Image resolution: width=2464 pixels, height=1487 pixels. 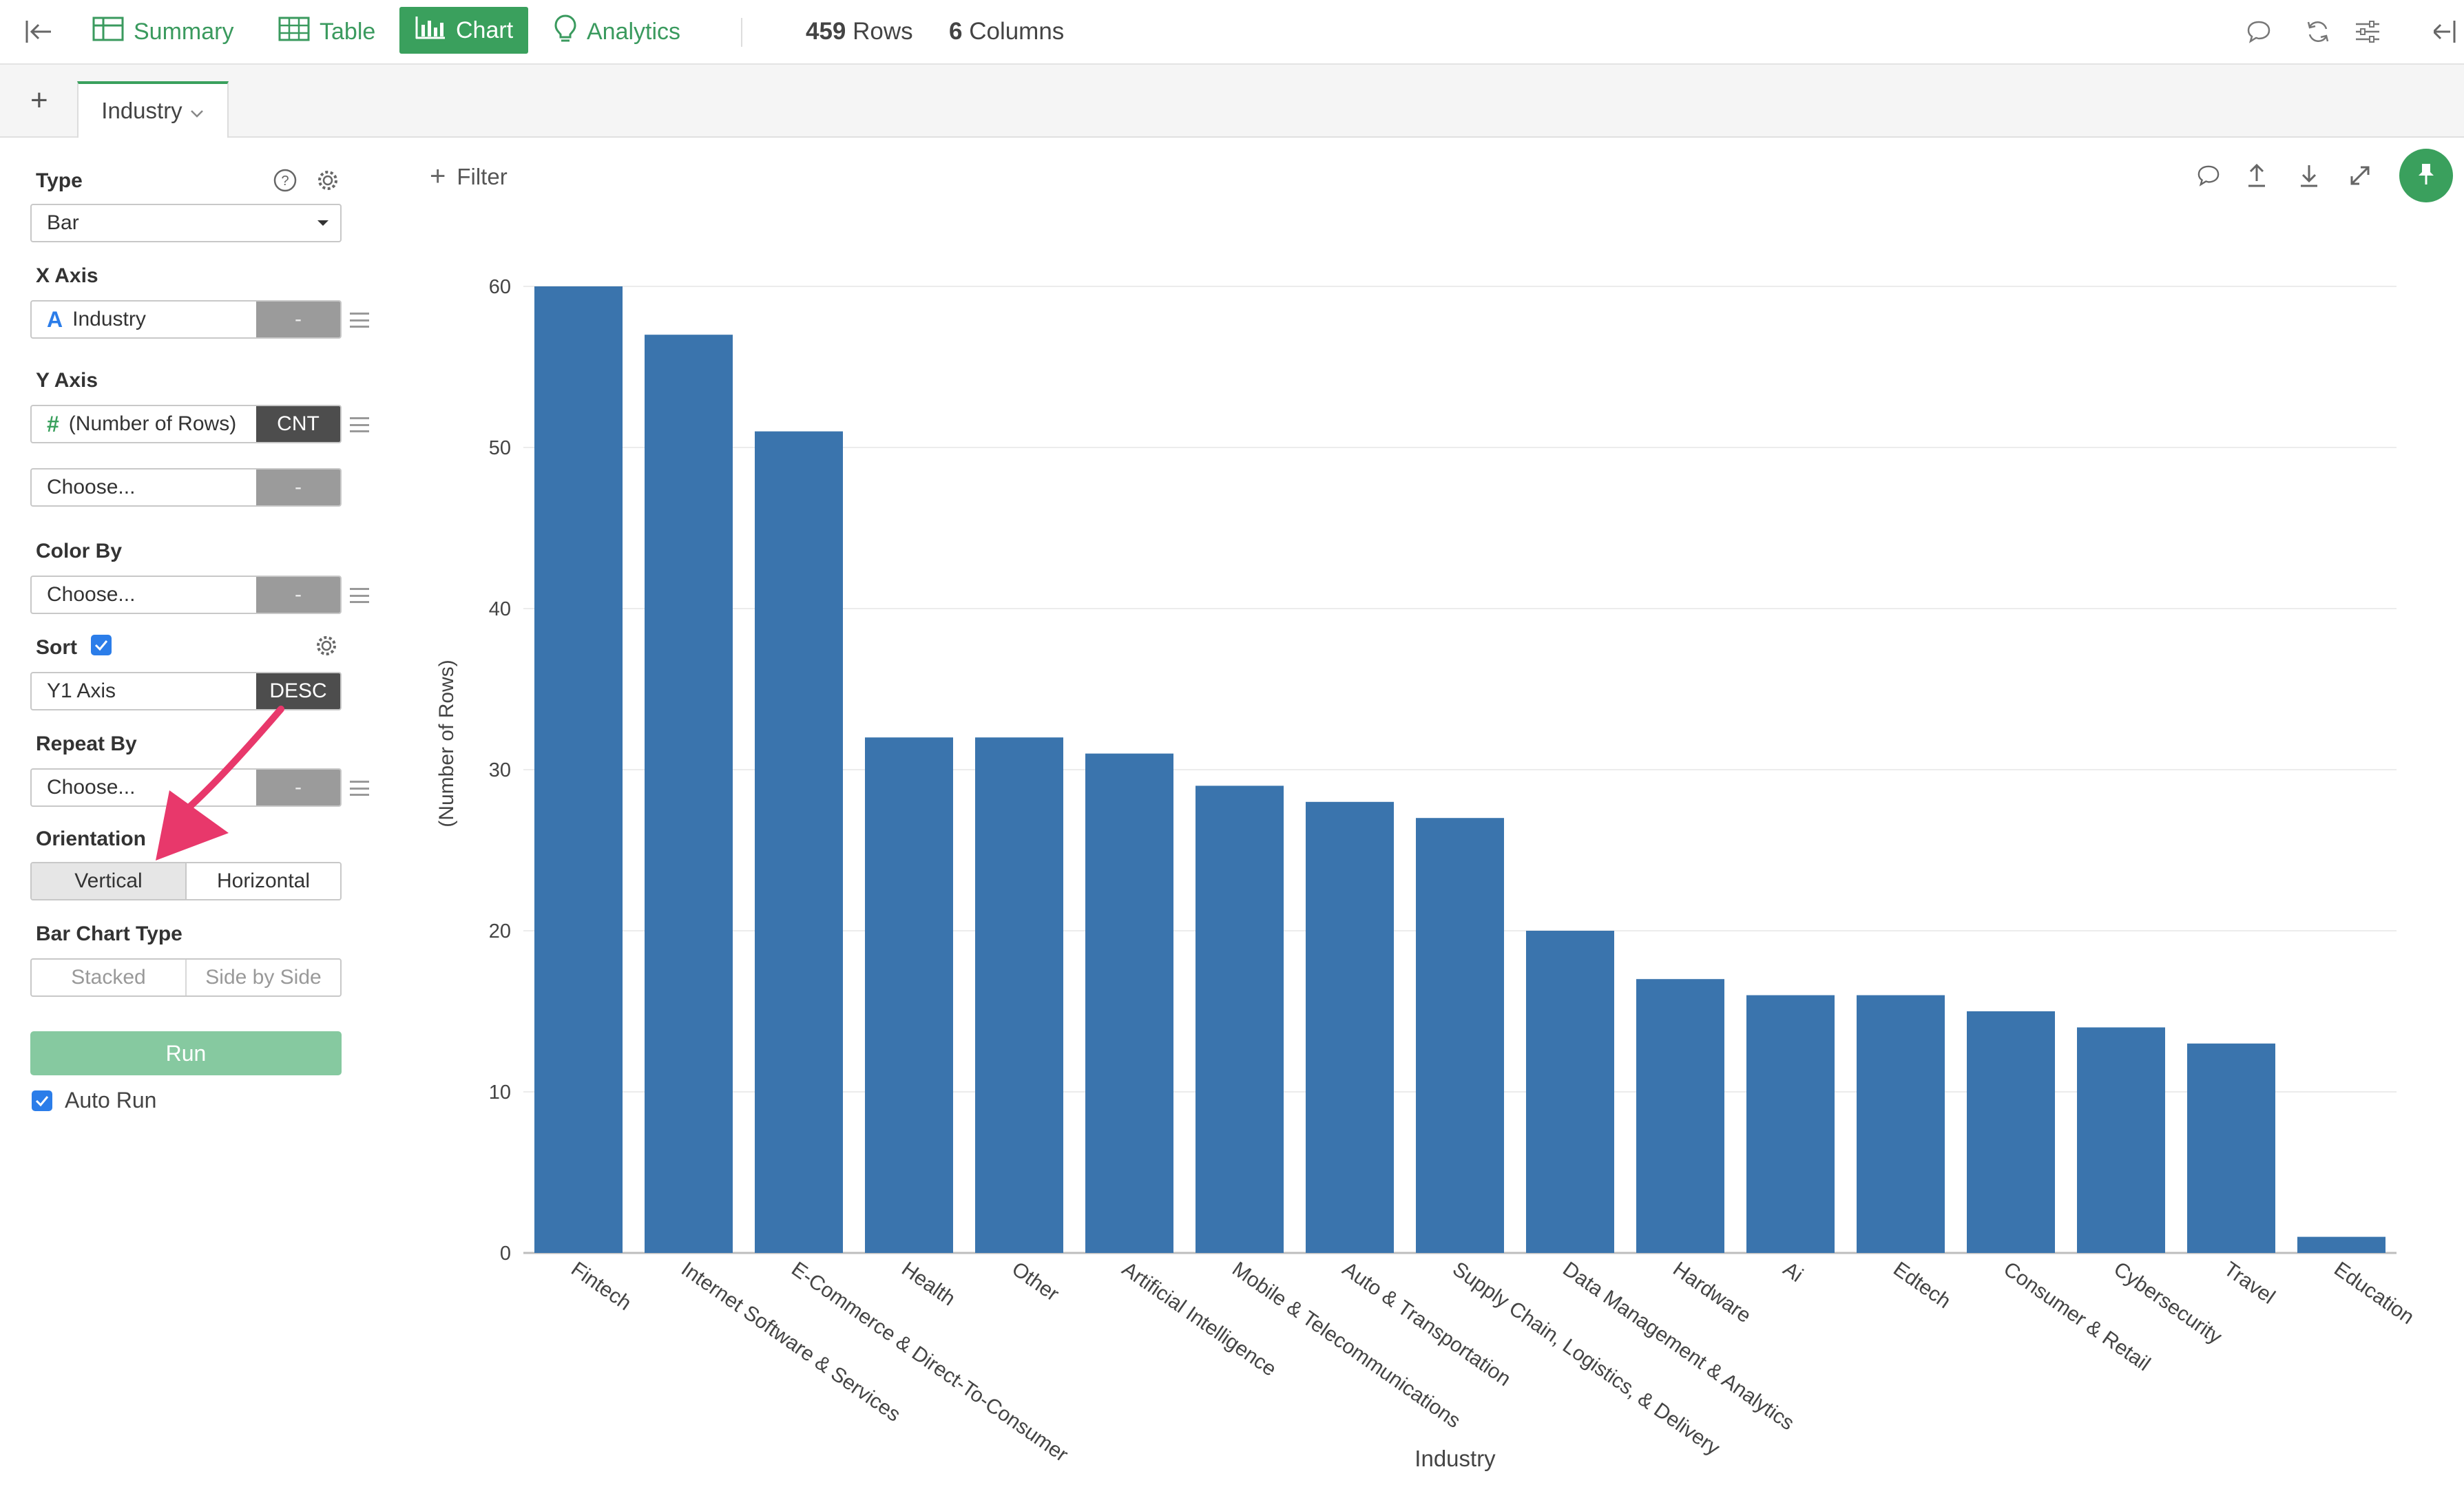 I want to click on xaxis-menu-icon, so click(x=359, y=320).